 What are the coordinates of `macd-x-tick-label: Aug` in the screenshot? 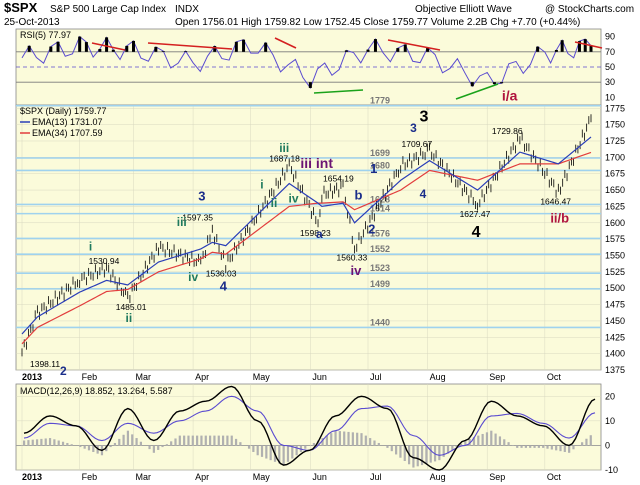 It's located at (438, 477).